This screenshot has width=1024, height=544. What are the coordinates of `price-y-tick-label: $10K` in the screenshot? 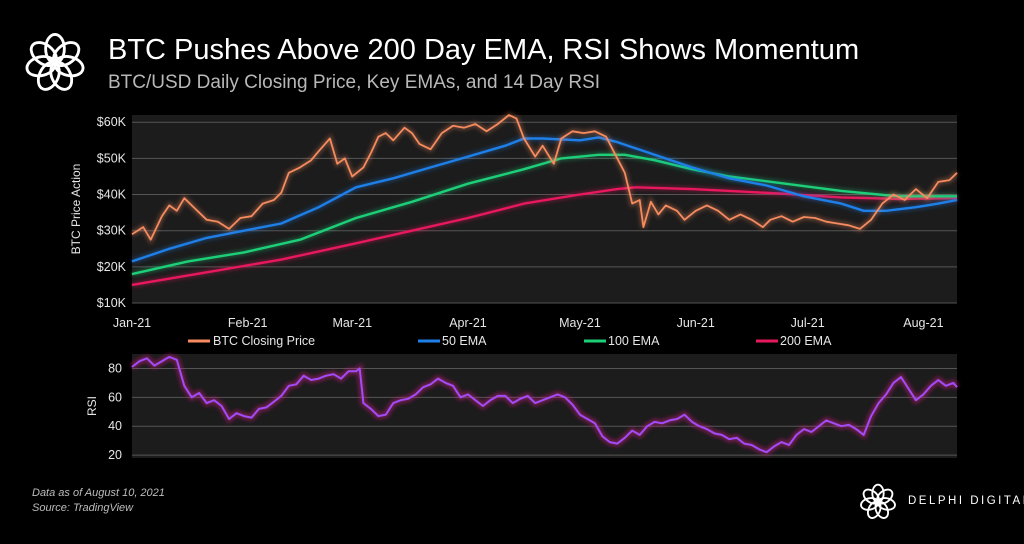 It's located at (112, 303).